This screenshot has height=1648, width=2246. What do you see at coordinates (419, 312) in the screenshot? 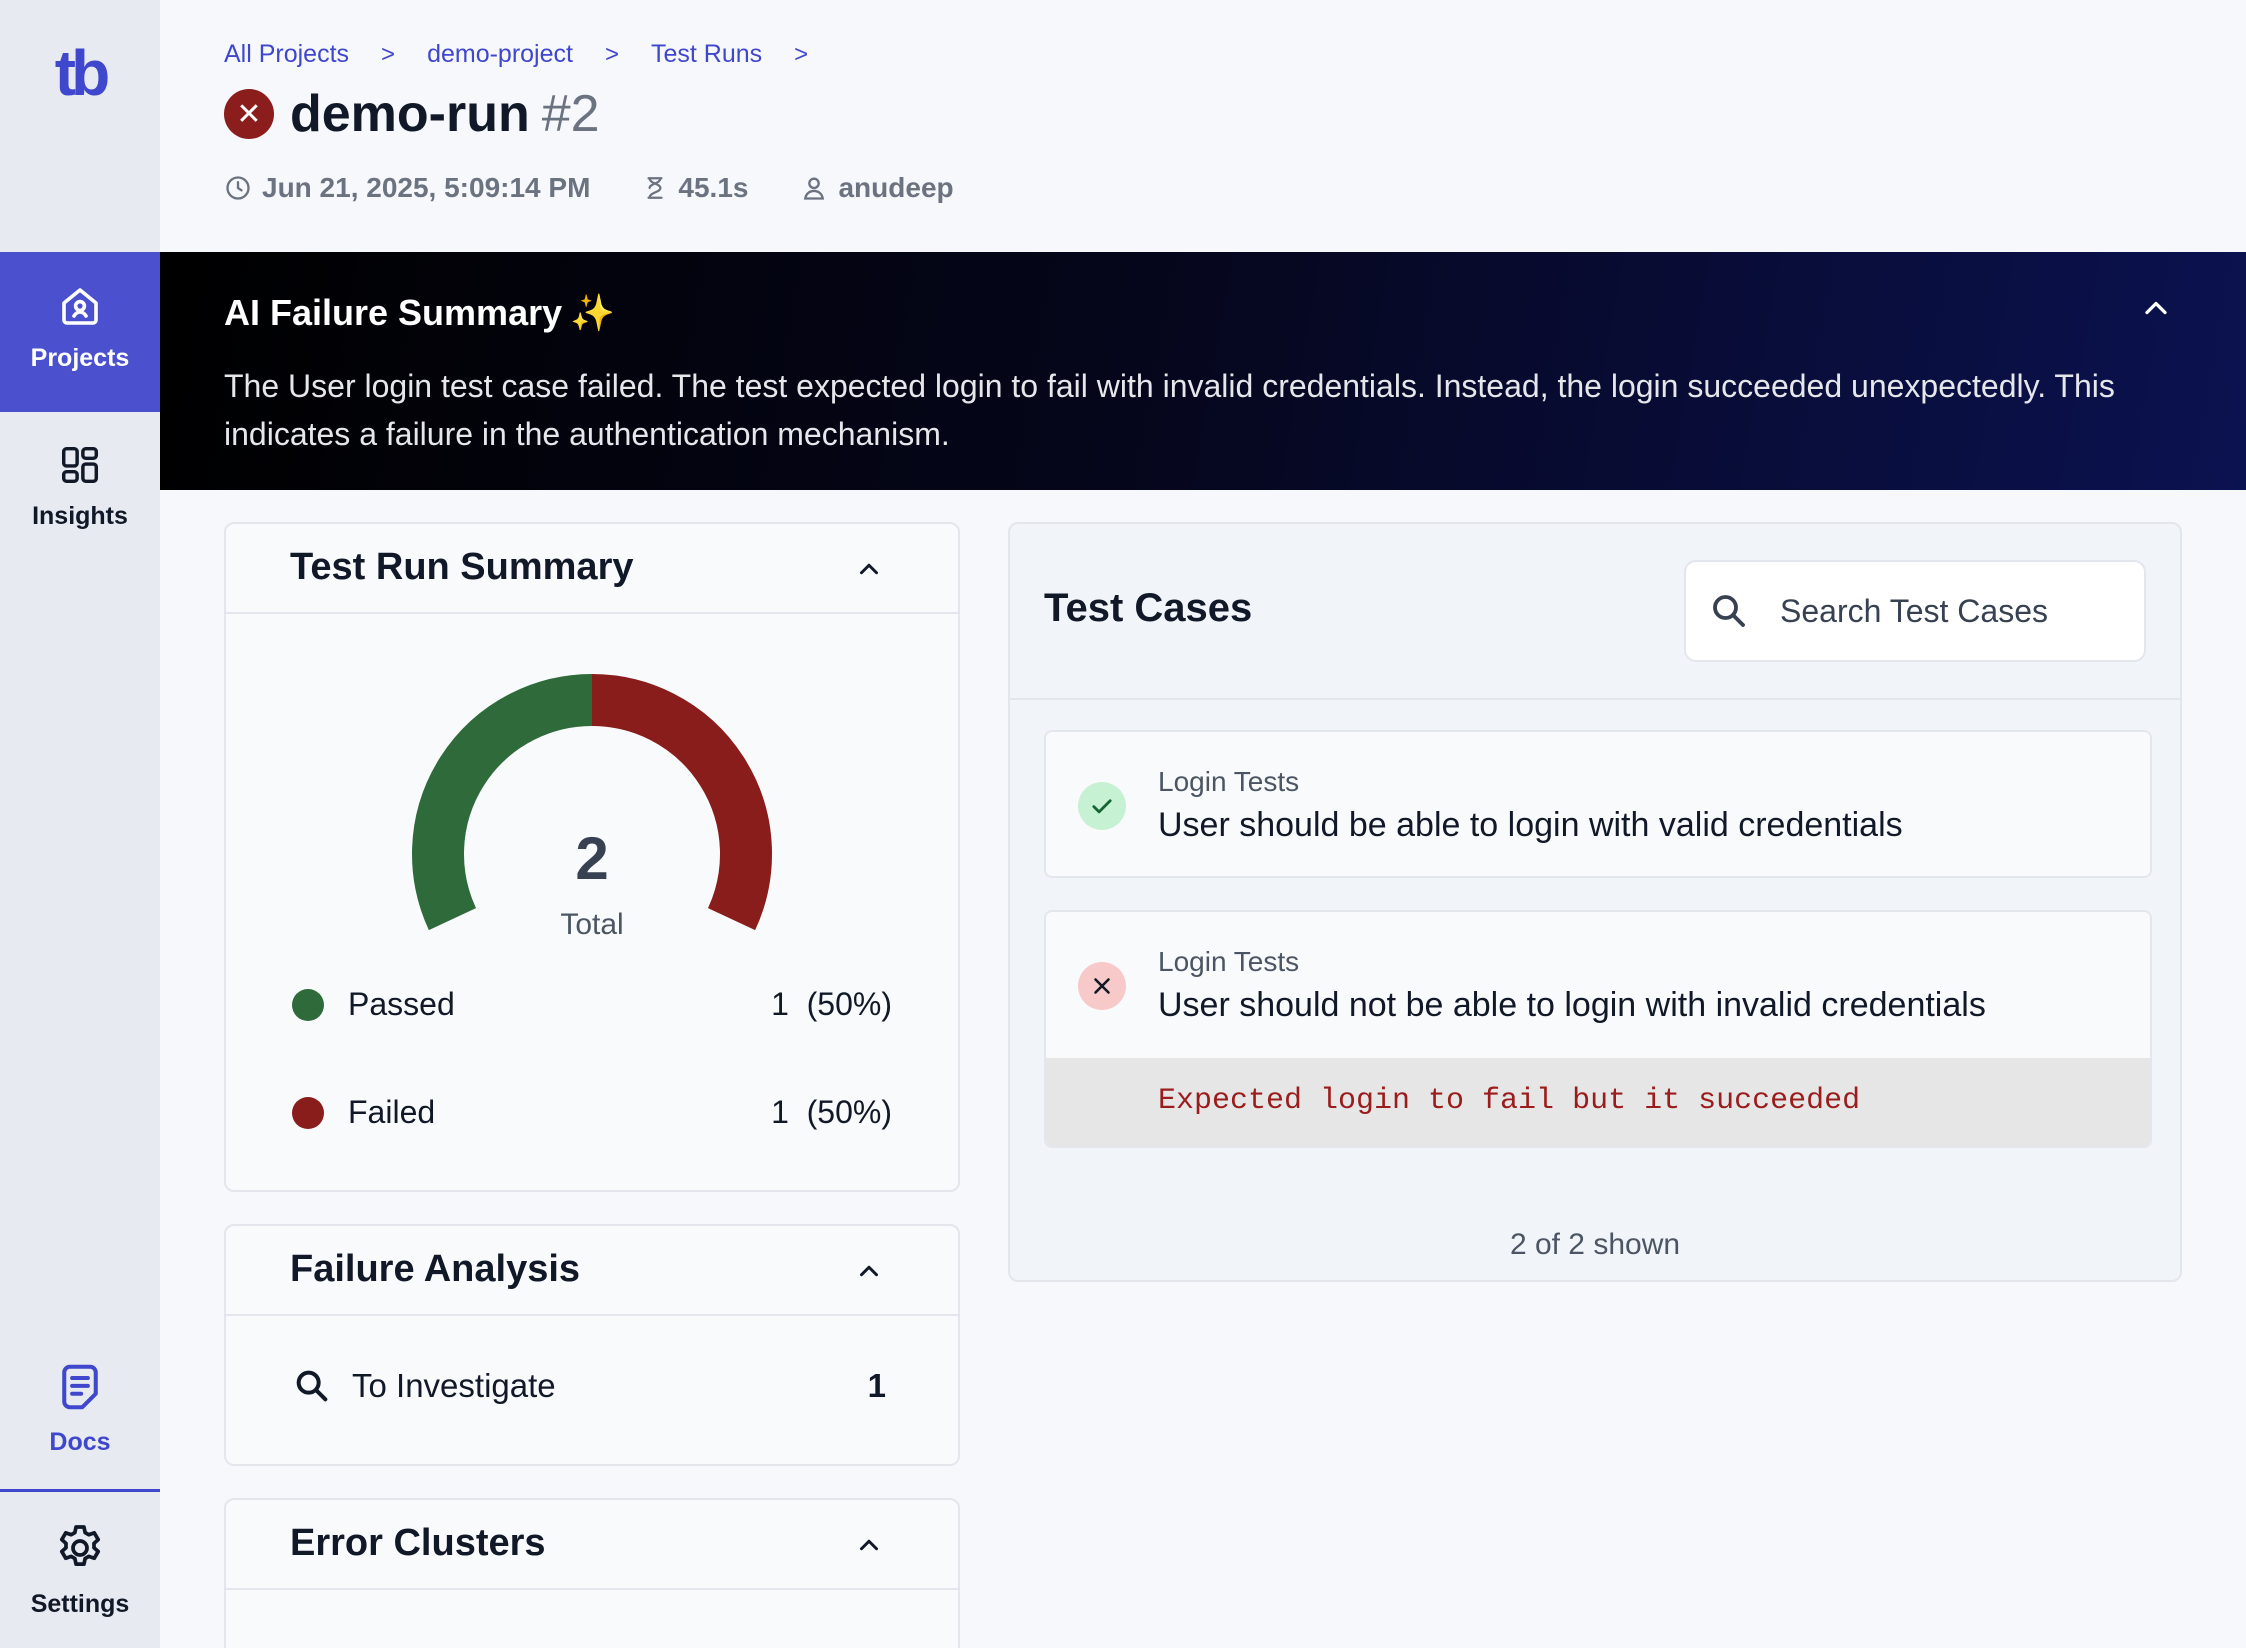
I see `ai-summary-title: AI Failure Summary ✨` at bounding box center [419, 312].